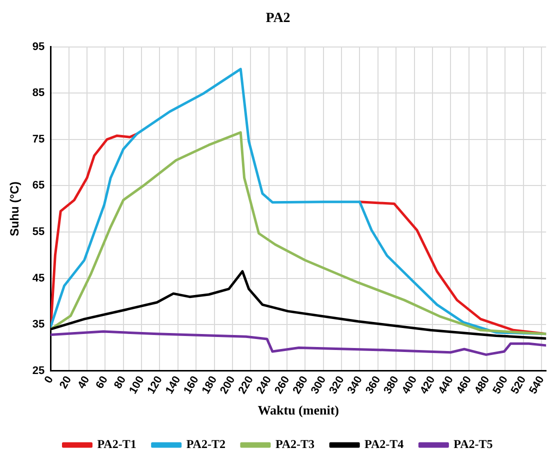 The image size is (556, 461). What do you see at coordinates (206, 444) in the screenshot?
I see `legend-label: PA2-T2` at bounding box center [206, 444].